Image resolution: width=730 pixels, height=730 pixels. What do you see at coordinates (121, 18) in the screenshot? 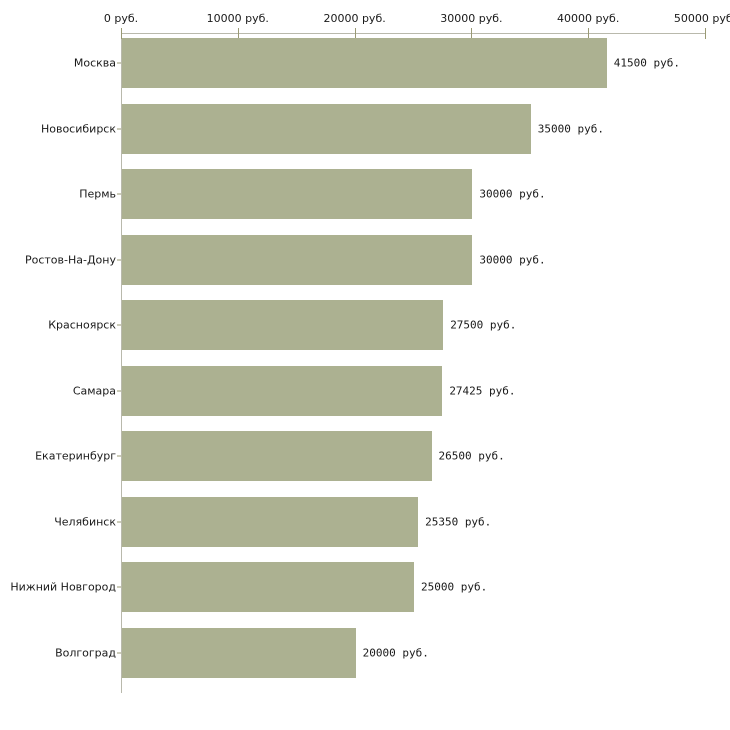
I see `x-tick-label: 0 руб.` at bounding box center [121, 18].